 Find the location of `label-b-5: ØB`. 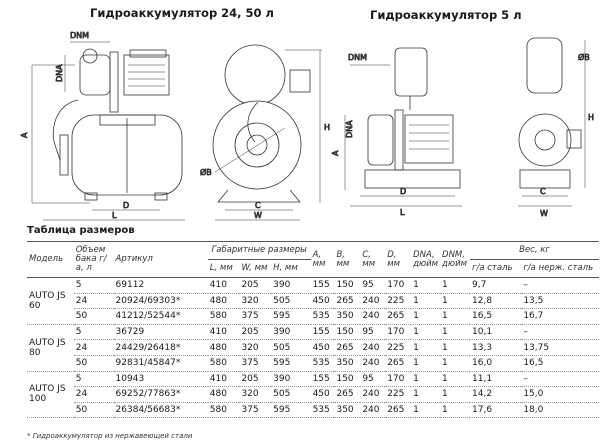

label-b-5: ØB is located at coordinates (584, 57).